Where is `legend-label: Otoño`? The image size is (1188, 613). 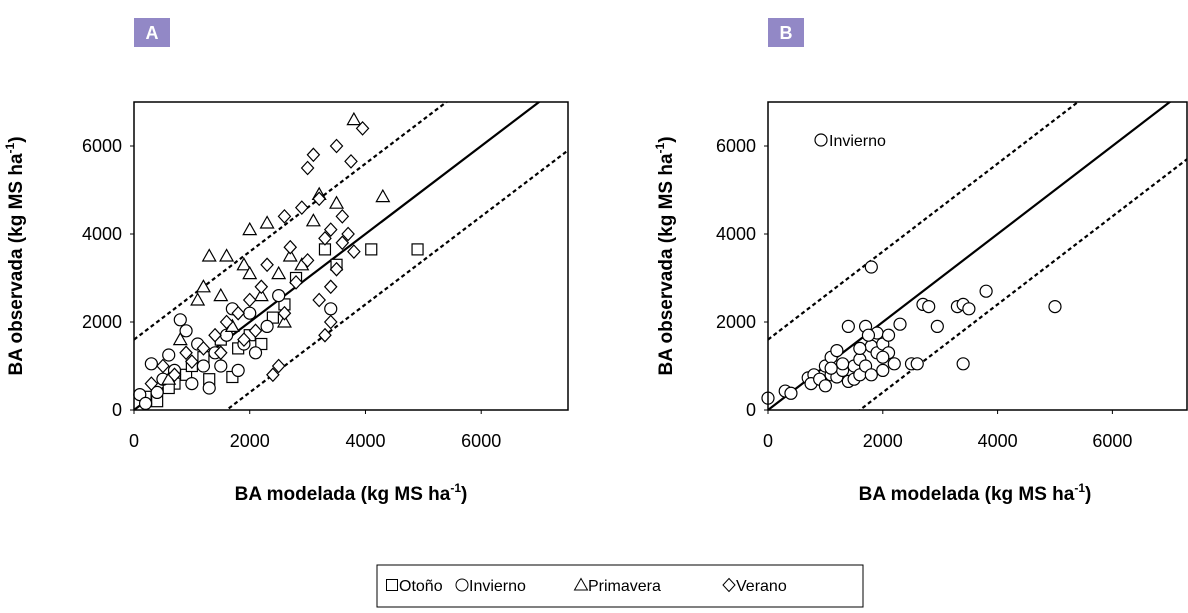
legend-label: Otoño is located at coordinates (421, 586).